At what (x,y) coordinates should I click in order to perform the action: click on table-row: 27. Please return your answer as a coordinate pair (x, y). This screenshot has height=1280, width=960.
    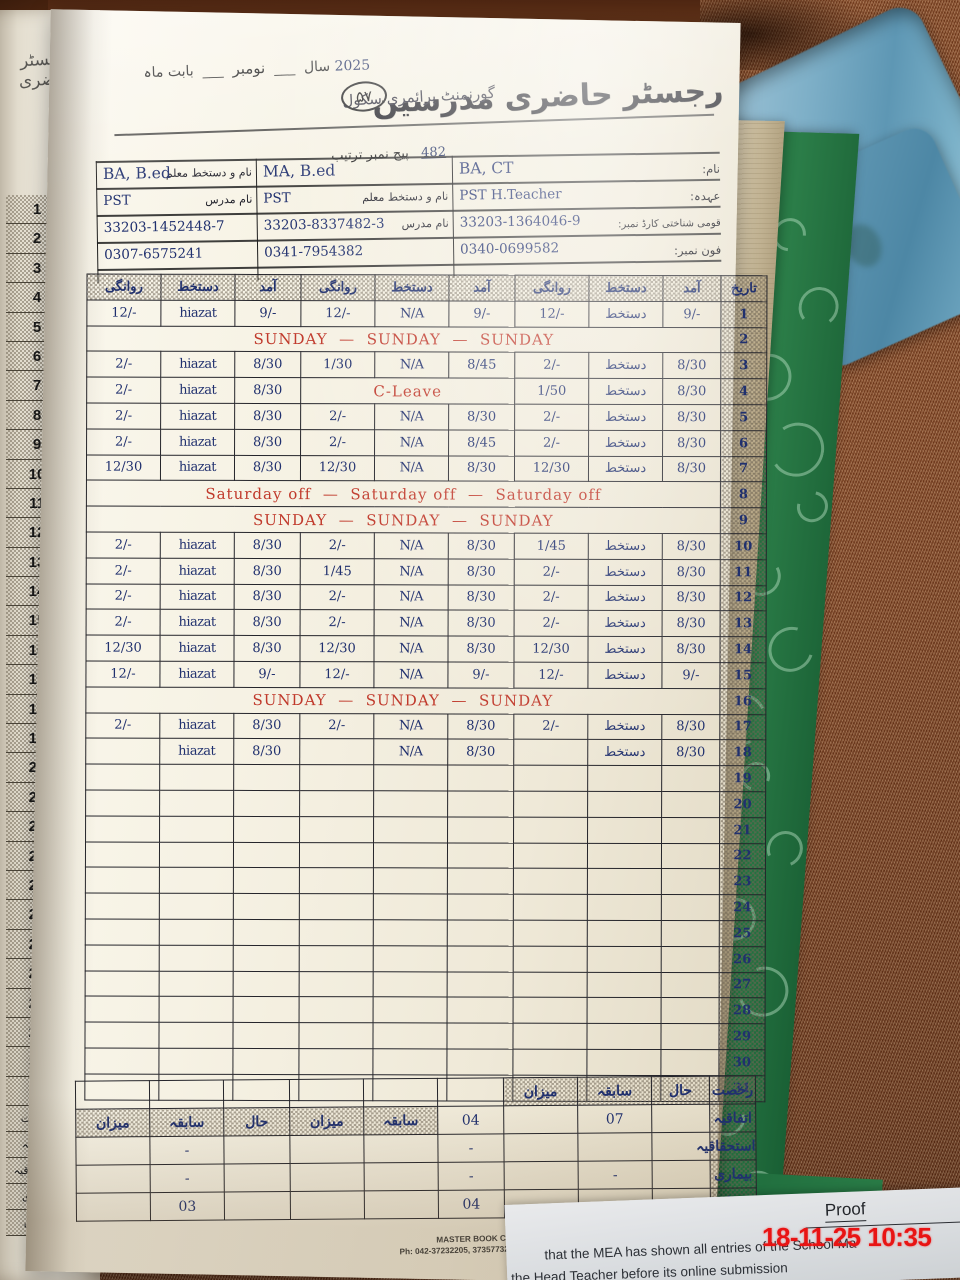
    Looking at the image, I should click on (425, 984).